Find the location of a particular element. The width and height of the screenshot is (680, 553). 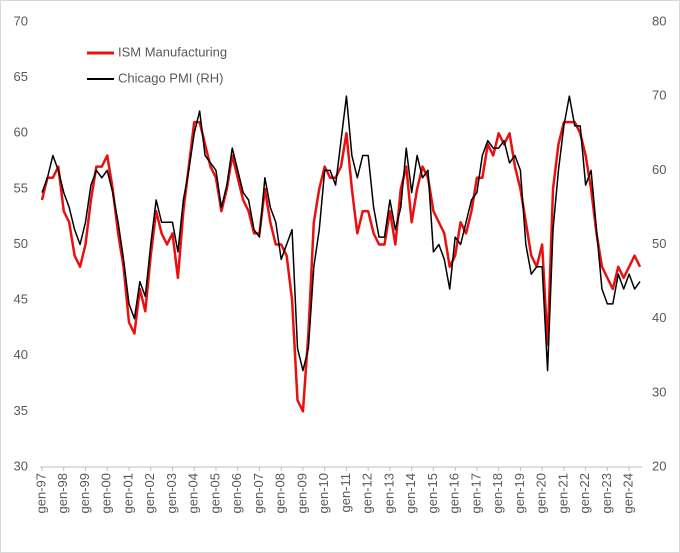

x-tick-label: gen-16 is located at coordinates (454, 493).